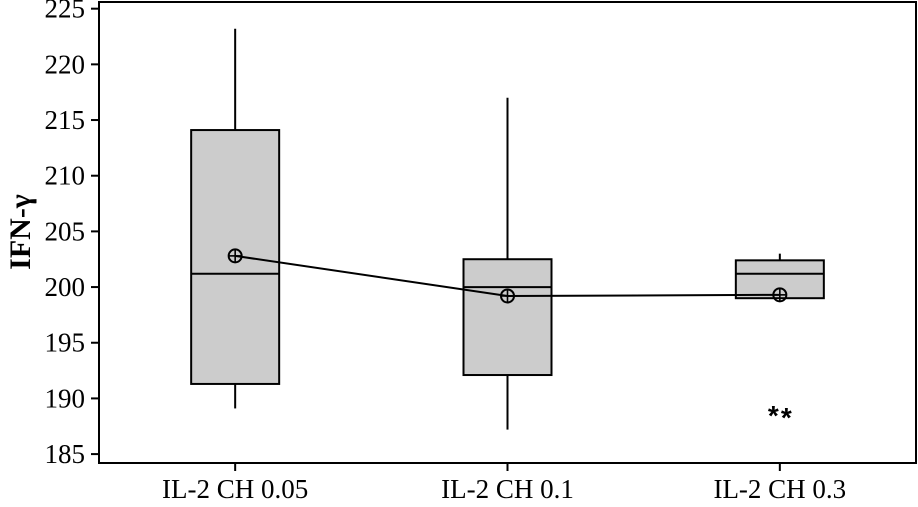 The height and width of the screenshot is (507, 918). I want to click on y-tick-label: 215, so click(65, 120).